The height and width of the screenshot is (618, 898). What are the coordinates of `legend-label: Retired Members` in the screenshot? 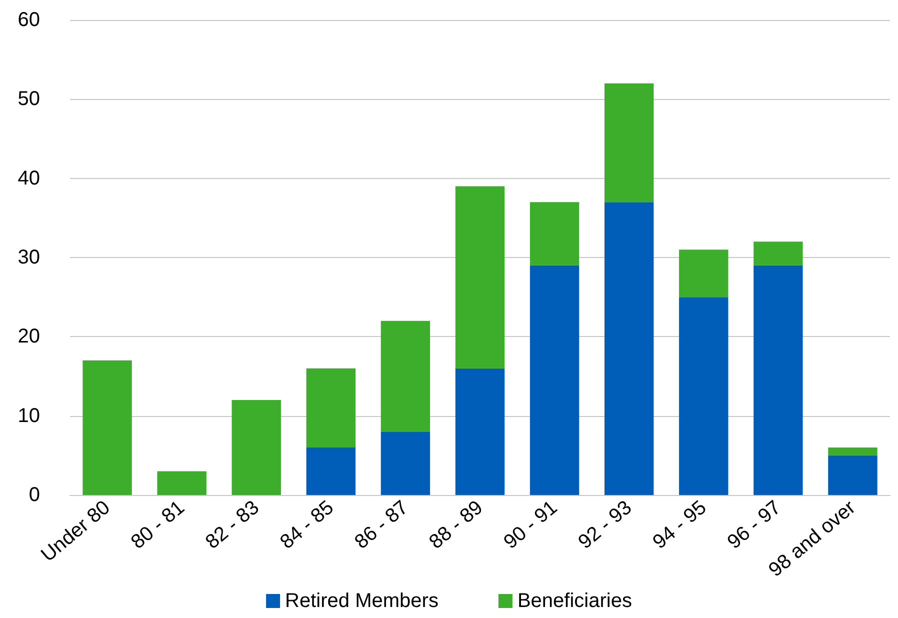 It's located at (361, 601).